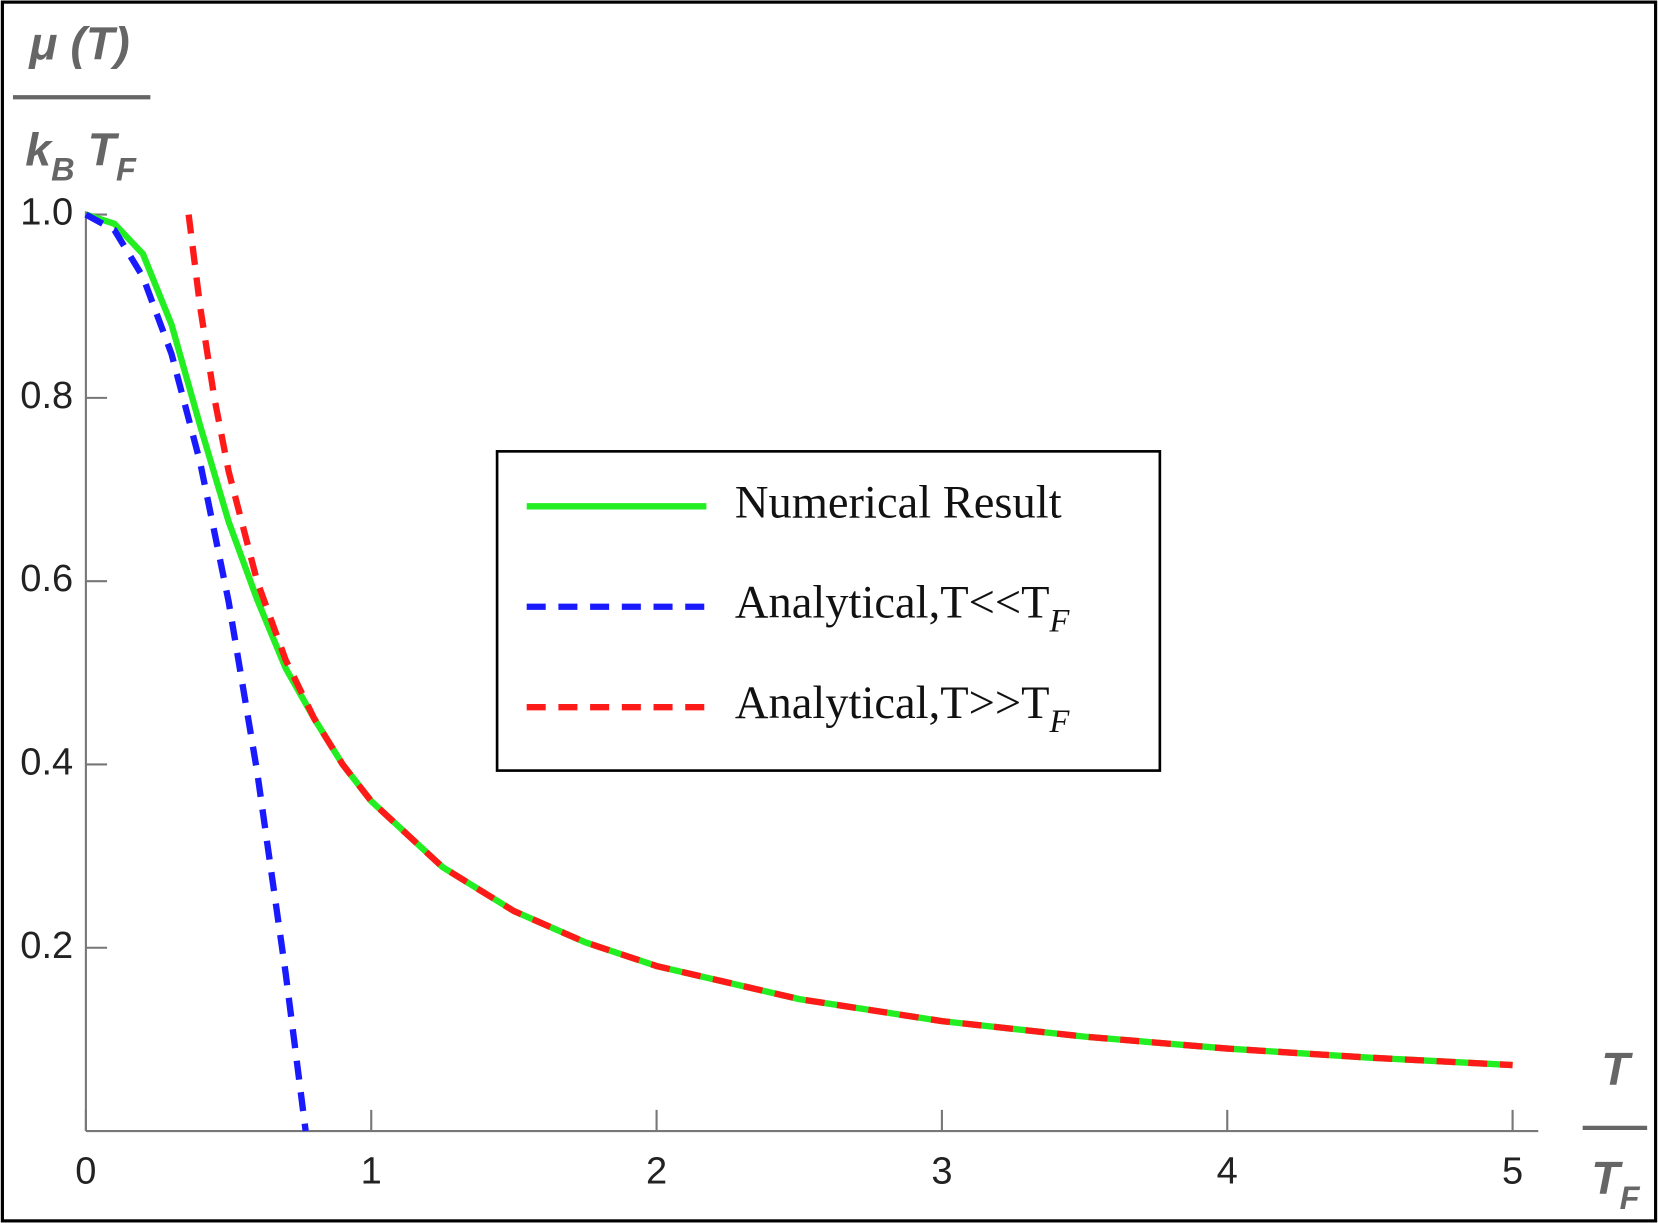 The image size is (1658, 1223). Describe the element at coordinates (941, 1171) in the screenshot. I see `x-tick-label: 3` at that location.